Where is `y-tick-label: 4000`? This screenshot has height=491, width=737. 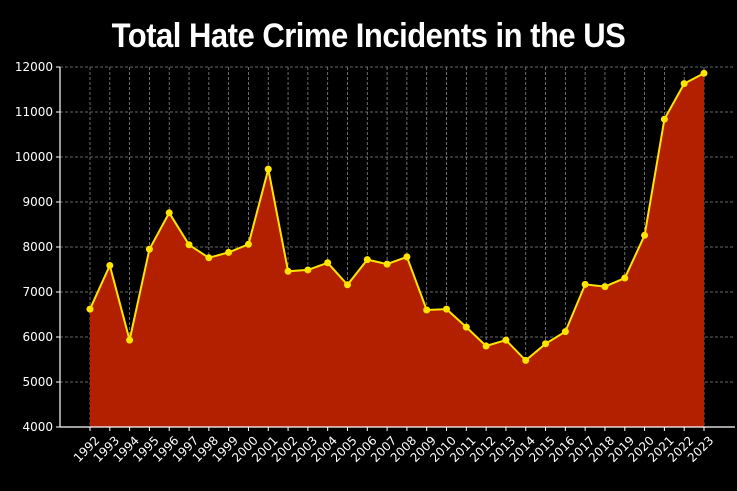 y-tick-label: 4000 is located at coordinates (37, 427).